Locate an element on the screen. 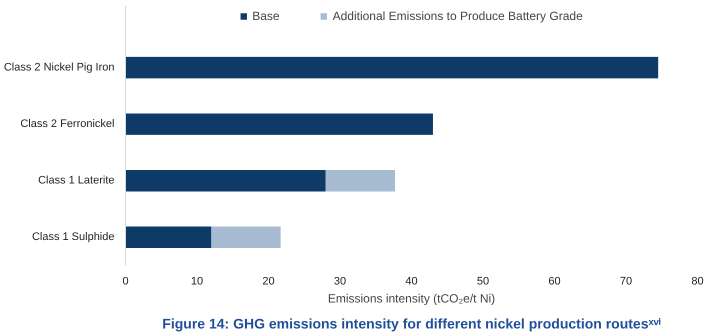 The height and width of the screenshot is (336, 727). x-tick-label: 80 is located at coordinates (697, 282).